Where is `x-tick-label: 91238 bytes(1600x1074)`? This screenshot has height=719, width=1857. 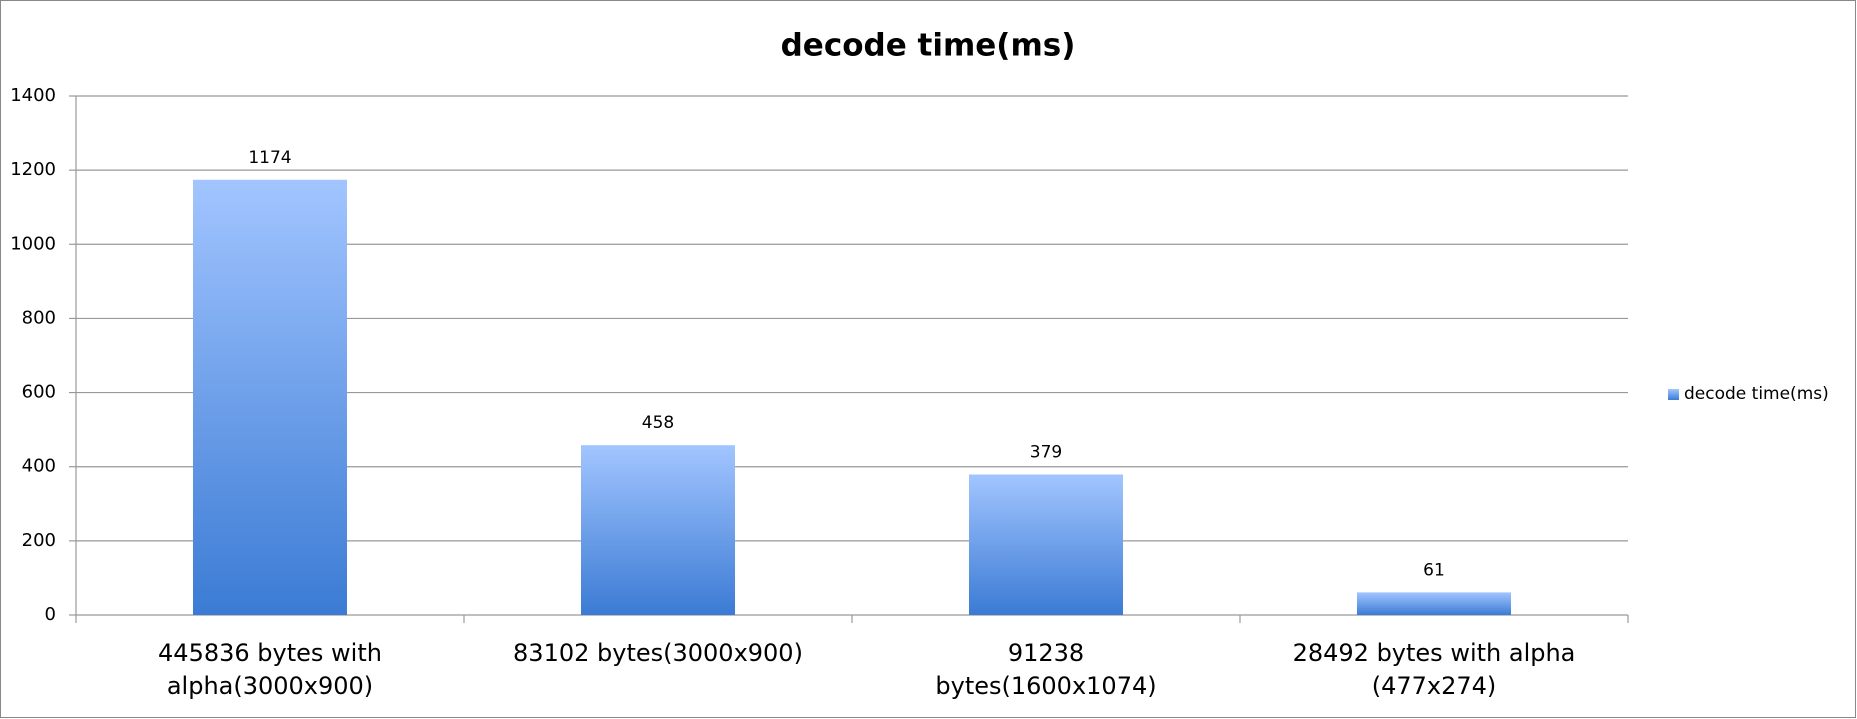 x-tick-label: 91238 bytes(1600x1074) is located at coordinates (1046, 669).